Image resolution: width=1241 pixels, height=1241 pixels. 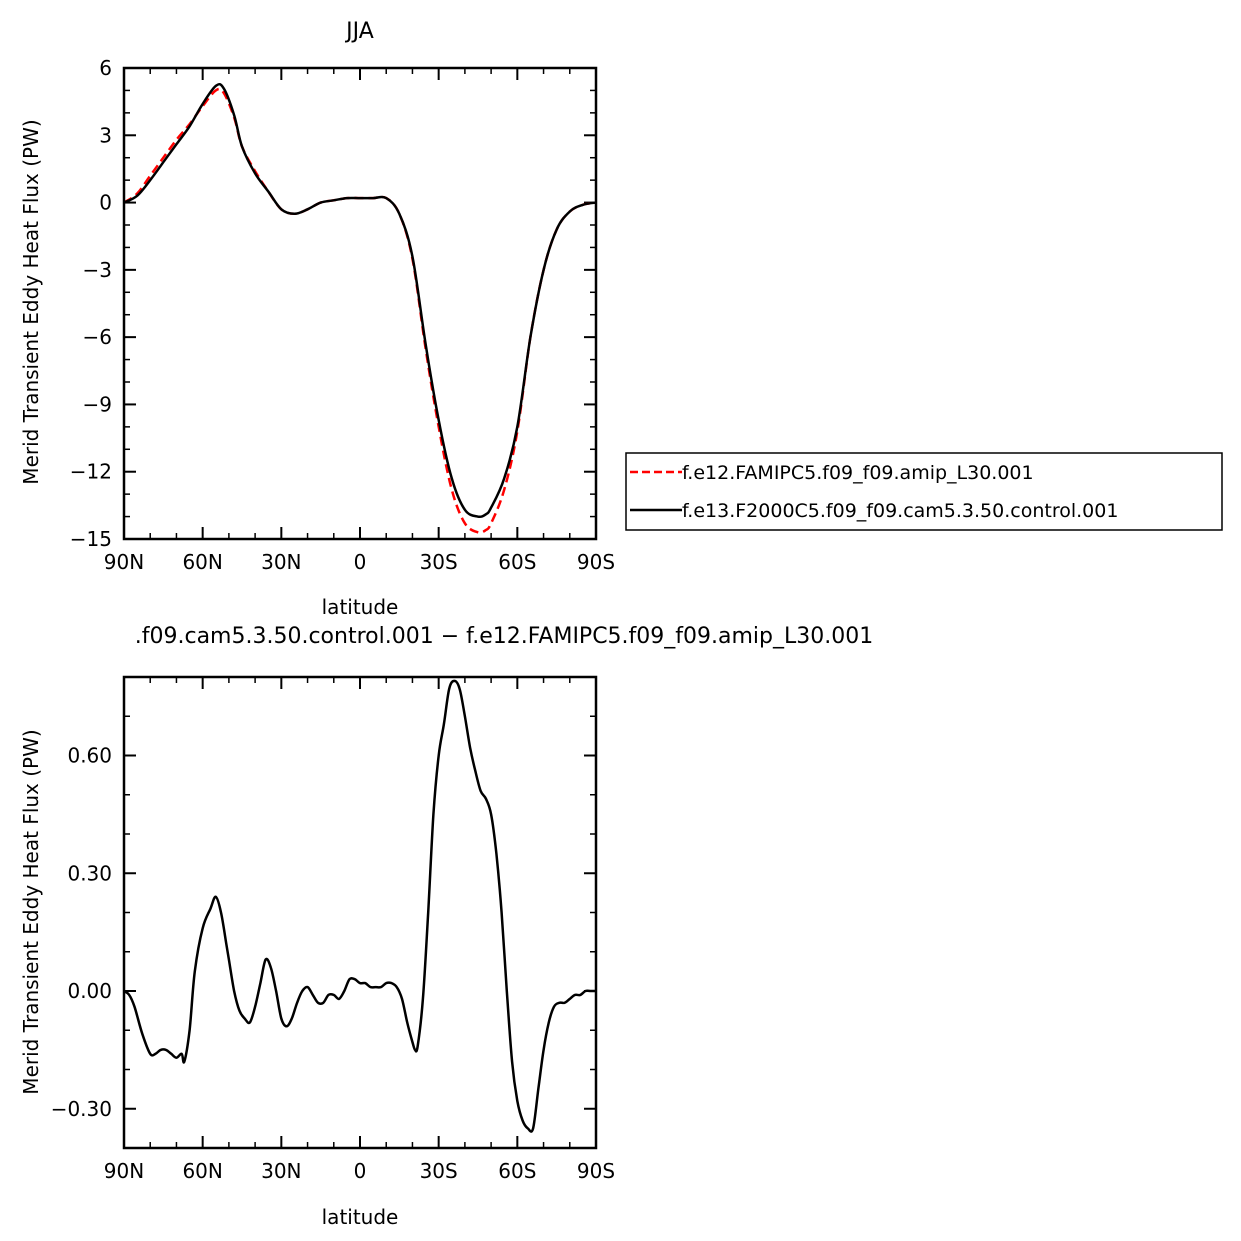 What do you see at coordinates (360, 562) in the screenshot?
I see `top-x-tick-label: 0` at bounding box center [360, 562].